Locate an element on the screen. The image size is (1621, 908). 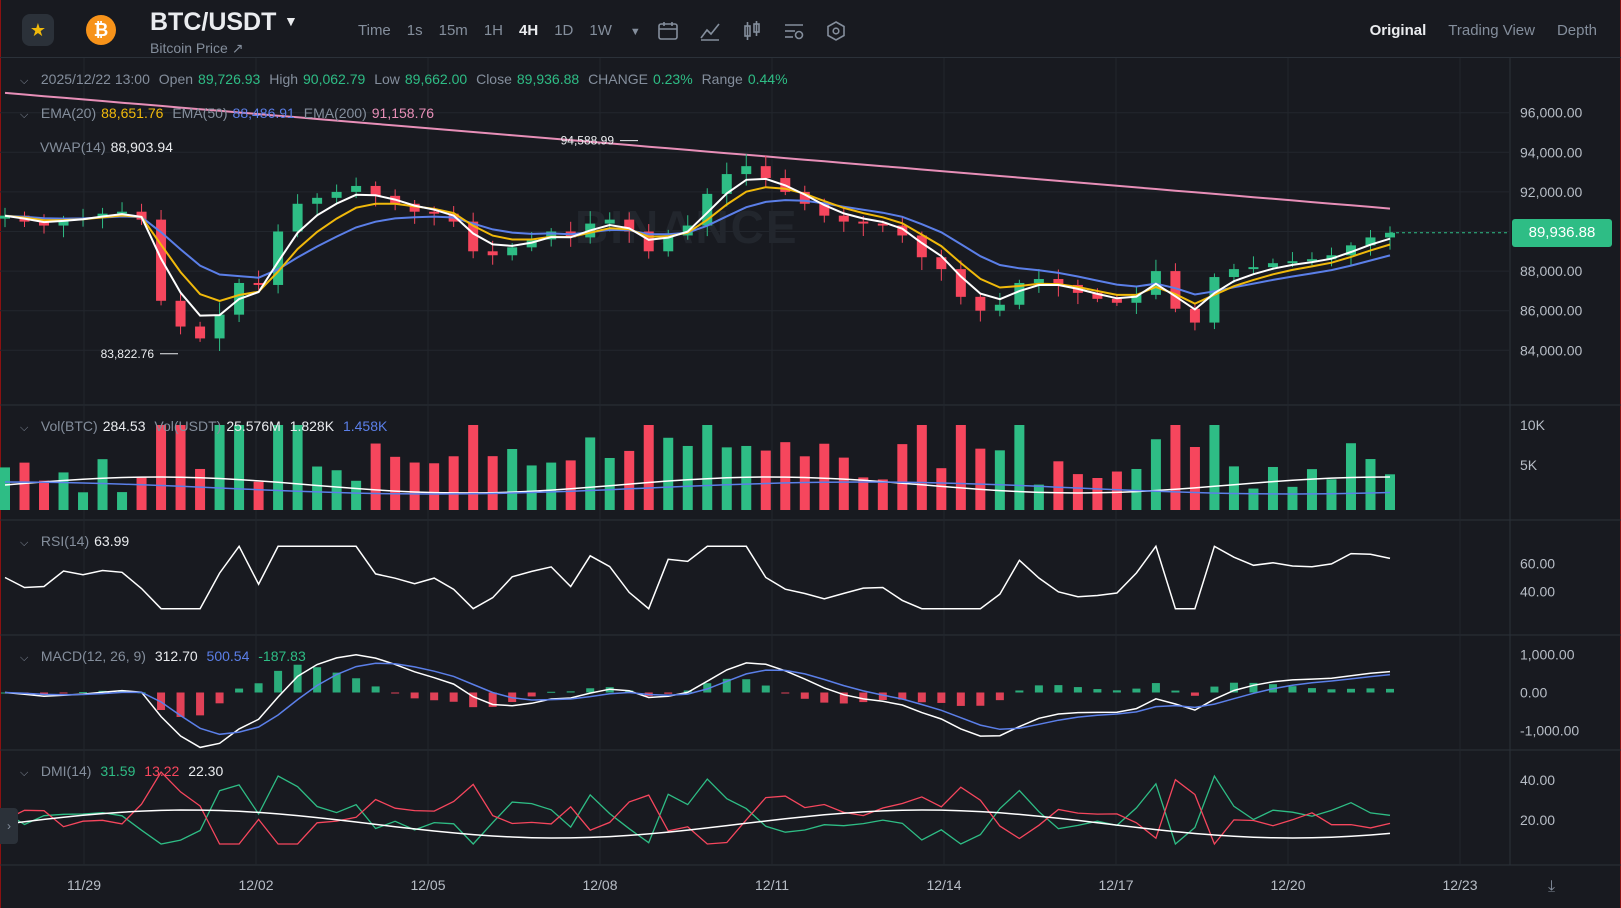
expand-sidebar-icon: › is located at coordinates (9, 826).